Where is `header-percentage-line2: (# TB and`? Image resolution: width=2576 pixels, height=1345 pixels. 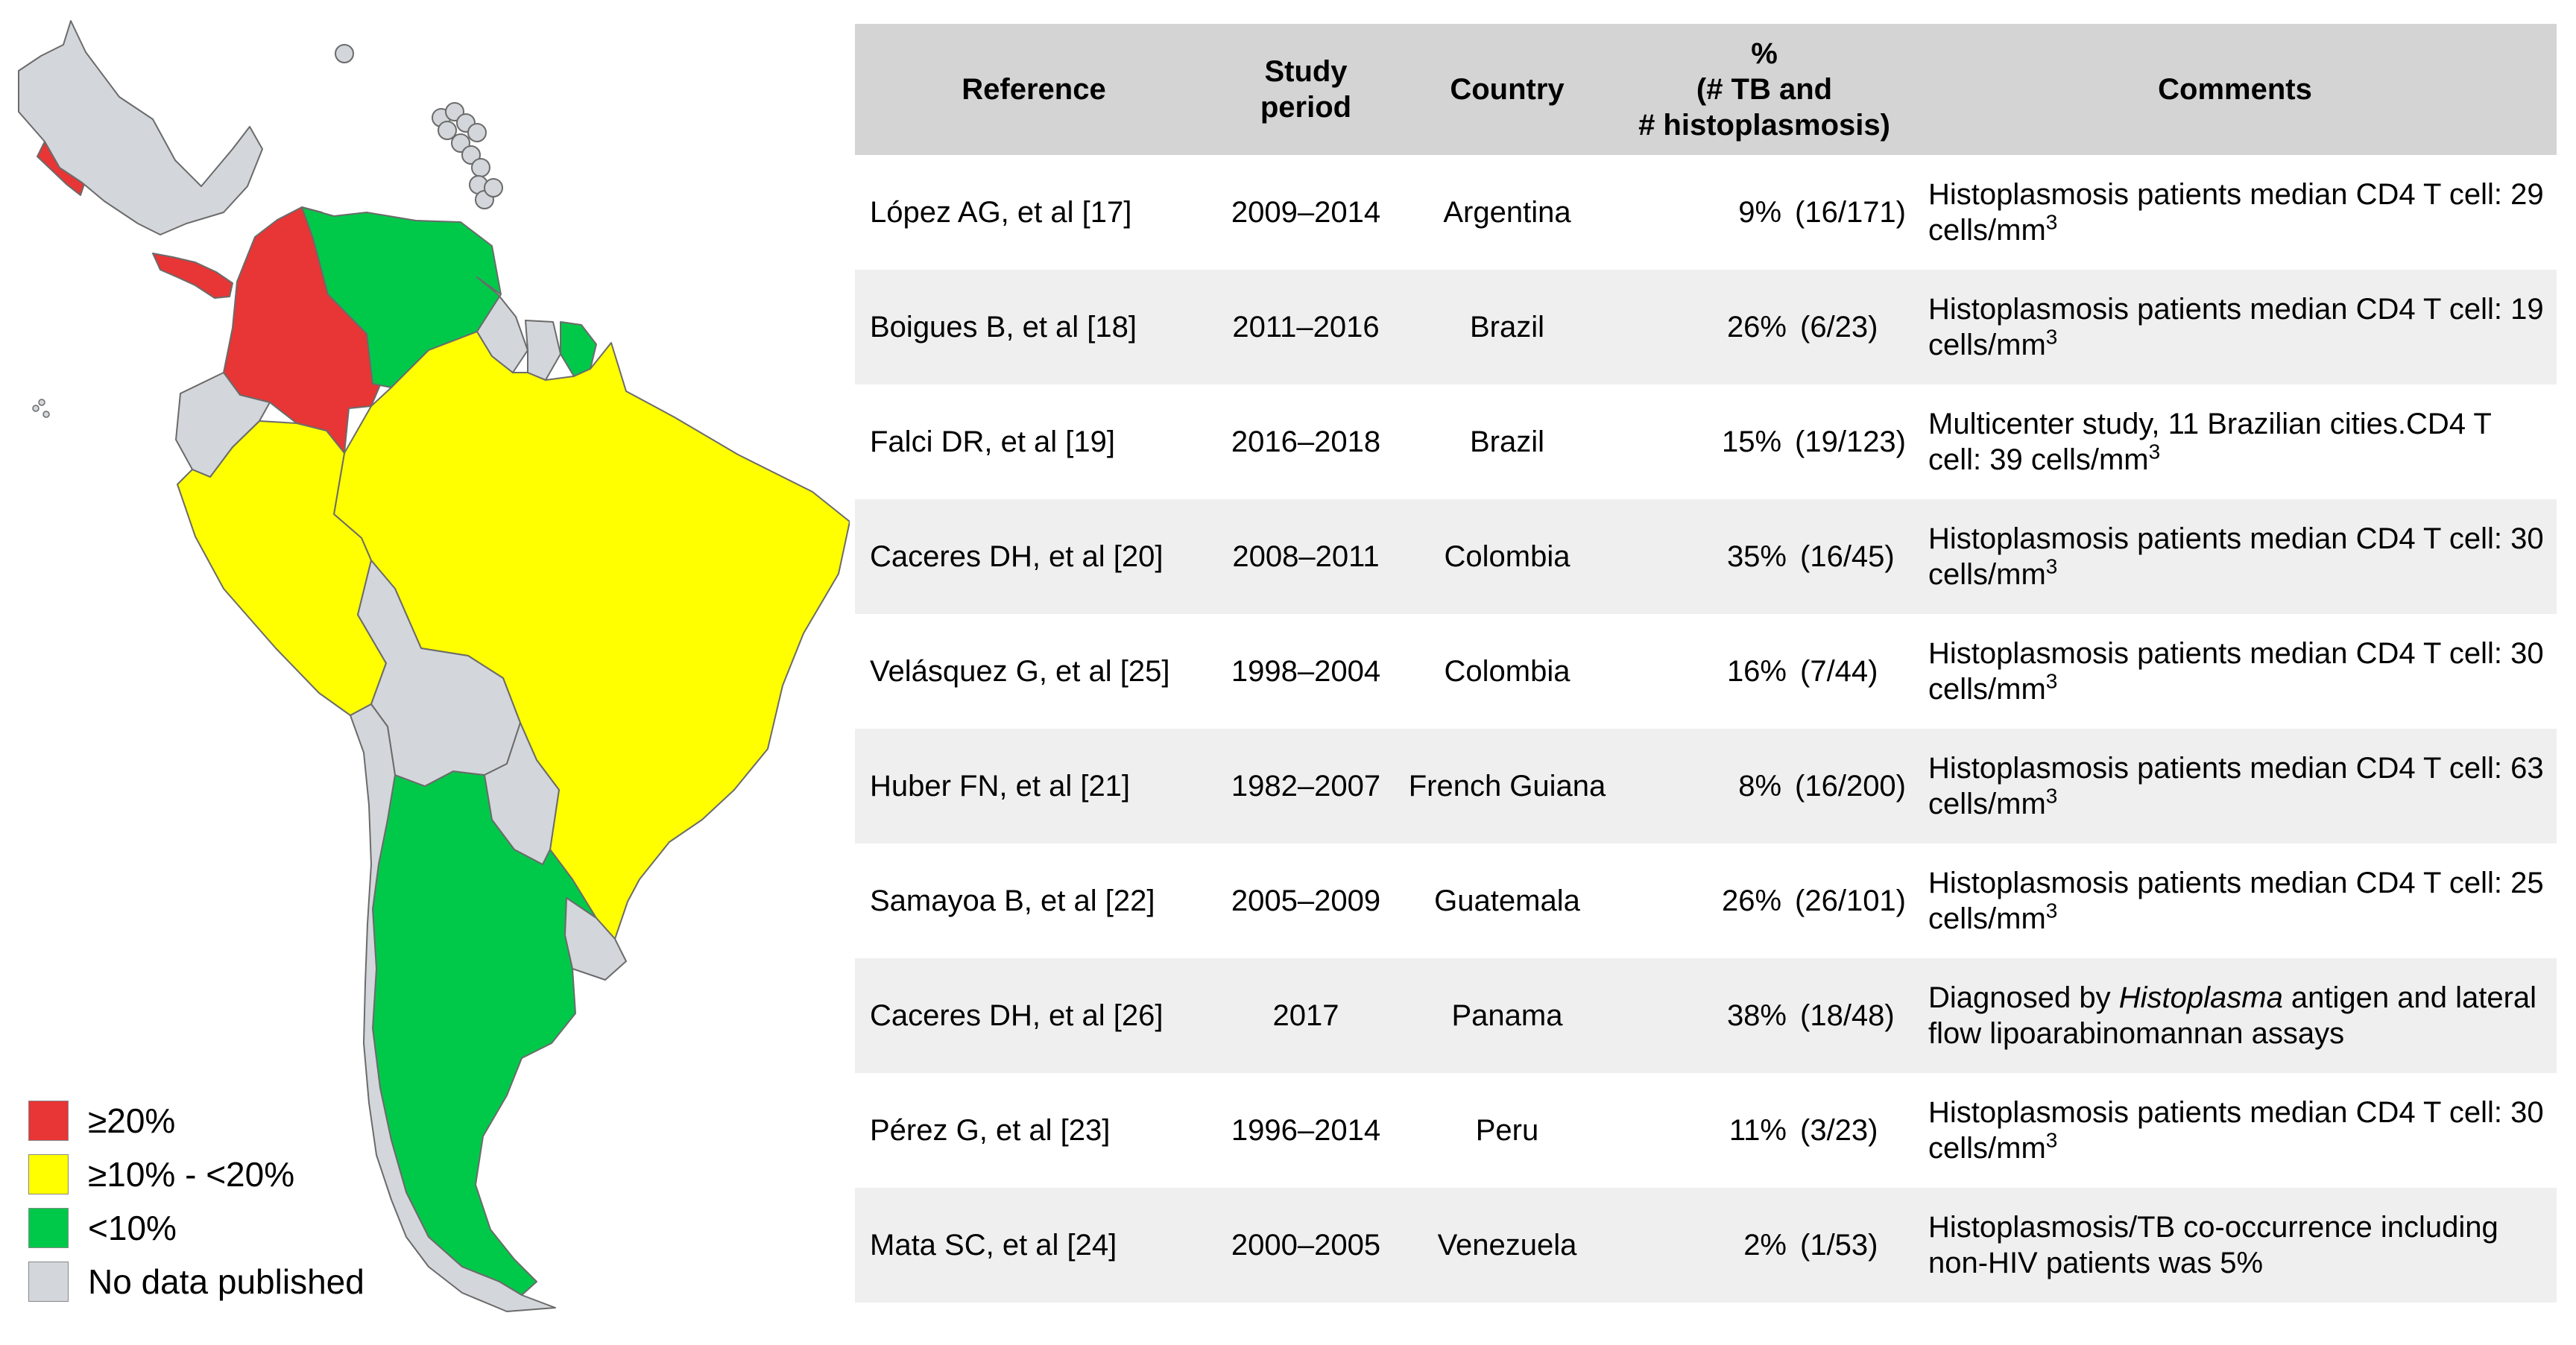
header-percentage-line2: (# TB and is located at coordinates (1764, 89).